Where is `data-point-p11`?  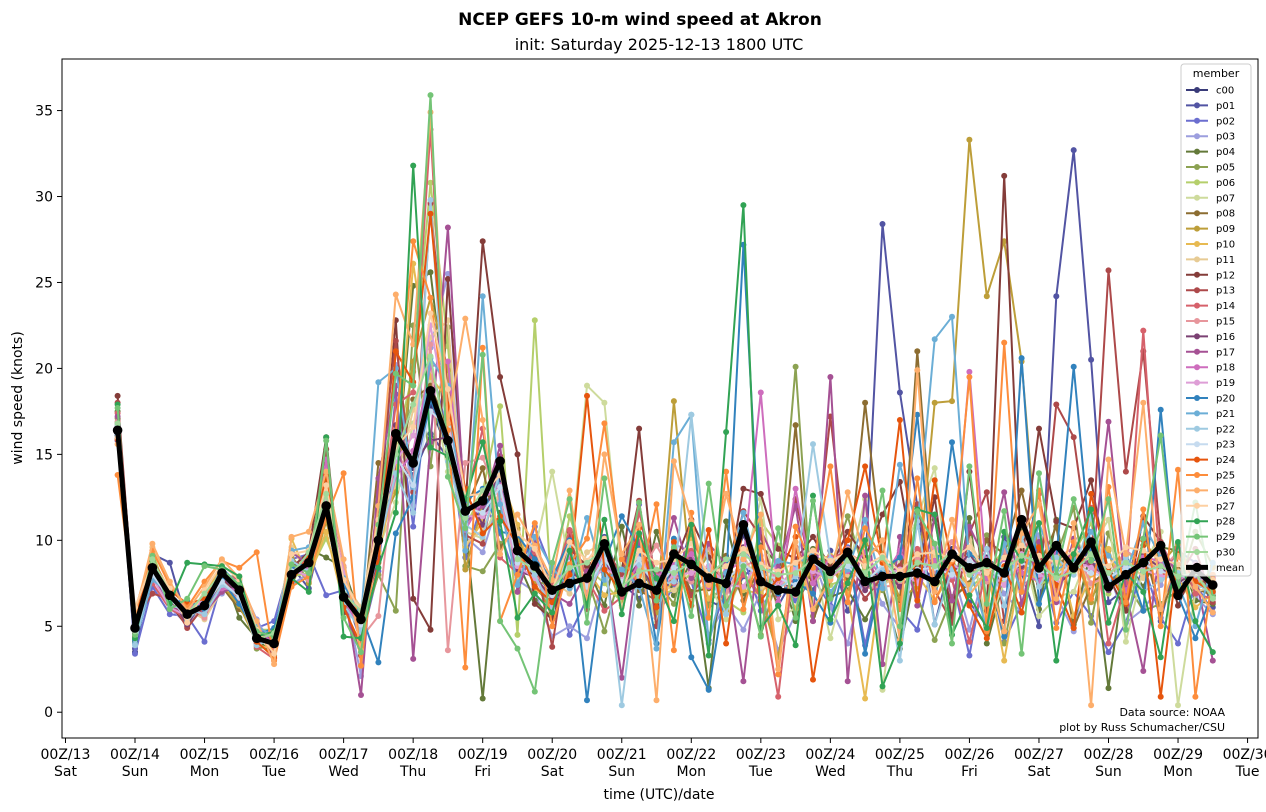 data-point-p11 is located at coordinates (1143, 578).